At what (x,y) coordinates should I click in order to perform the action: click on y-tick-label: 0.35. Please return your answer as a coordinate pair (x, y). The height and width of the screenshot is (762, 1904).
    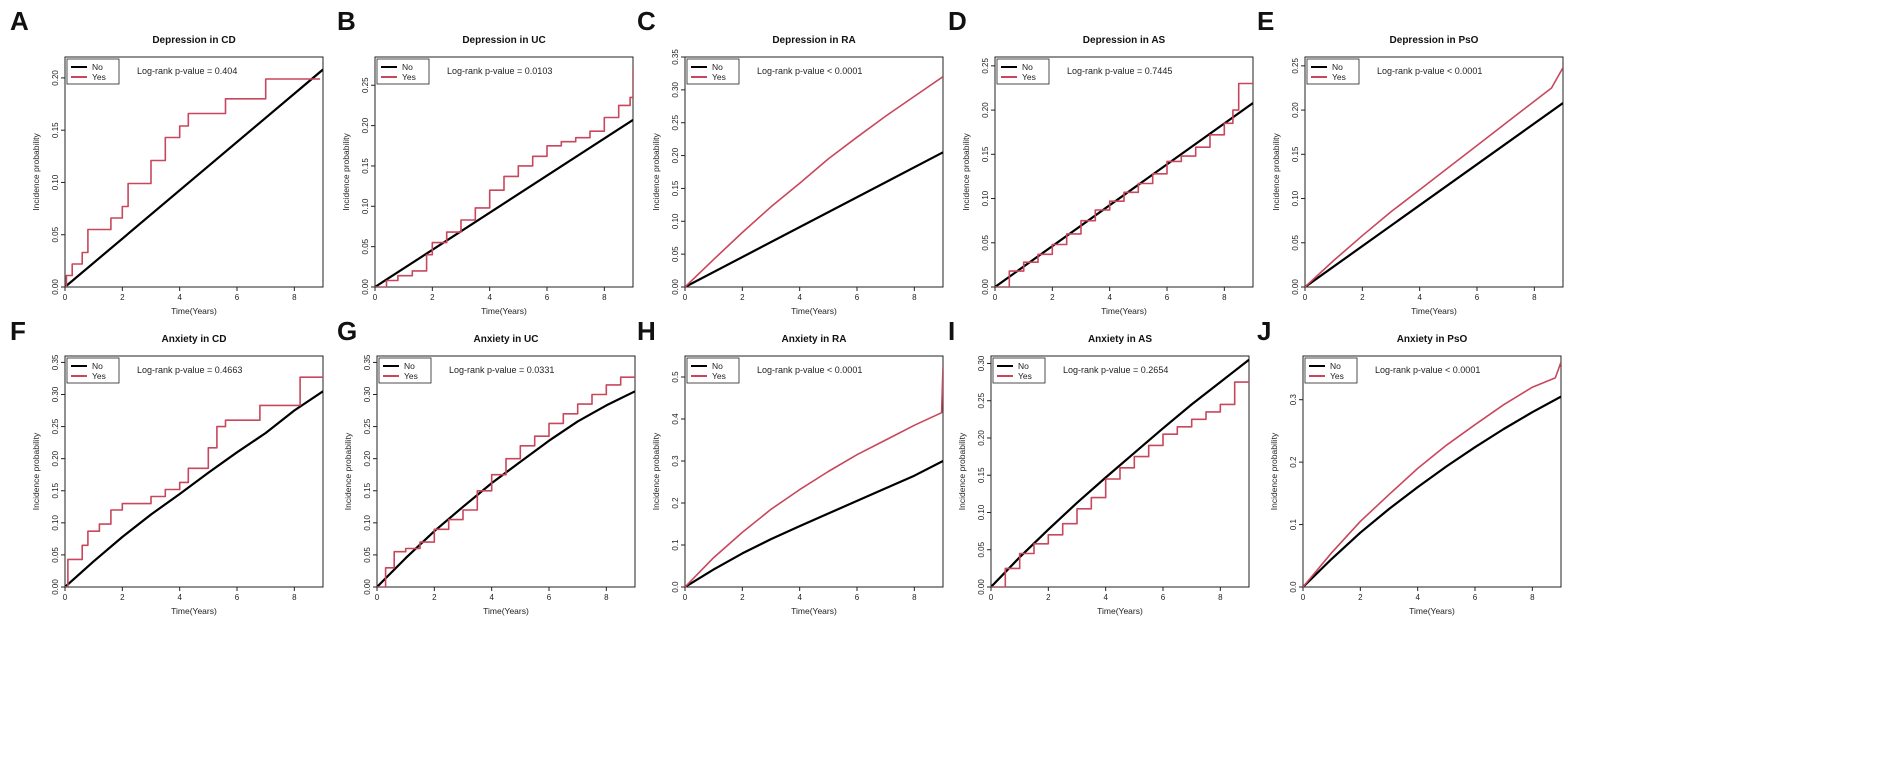
    Looking at the image, I should click on (55, 362).